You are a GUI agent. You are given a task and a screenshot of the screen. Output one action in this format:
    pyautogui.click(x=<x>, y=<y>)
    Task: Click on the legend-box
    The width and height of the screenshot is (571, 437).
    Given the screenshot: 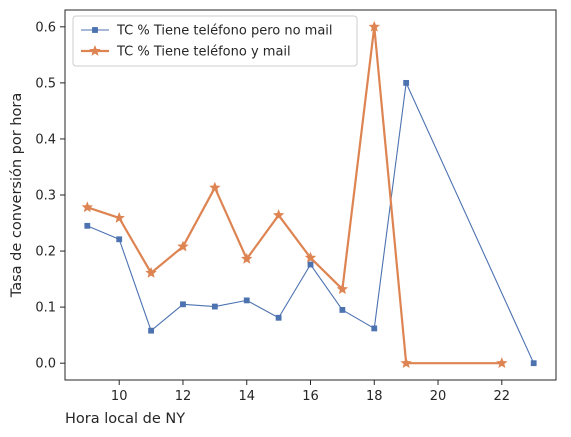 What is the action you would take?
    pyautogui.click(x=215, y=41)
    